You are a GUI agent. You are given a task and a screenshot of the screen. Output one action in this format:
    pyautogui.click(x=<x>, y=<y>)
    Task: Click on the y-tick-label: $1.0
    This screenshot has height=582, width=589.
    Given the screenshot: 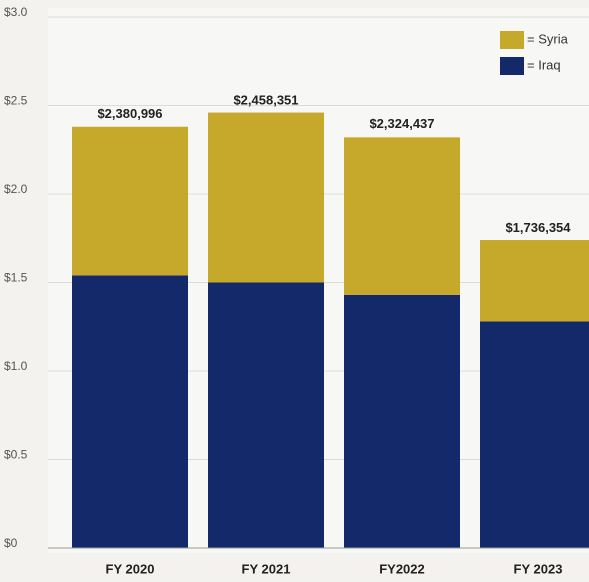 What is the action you would take?
    pyautogui.click(x=16, y=366)
    